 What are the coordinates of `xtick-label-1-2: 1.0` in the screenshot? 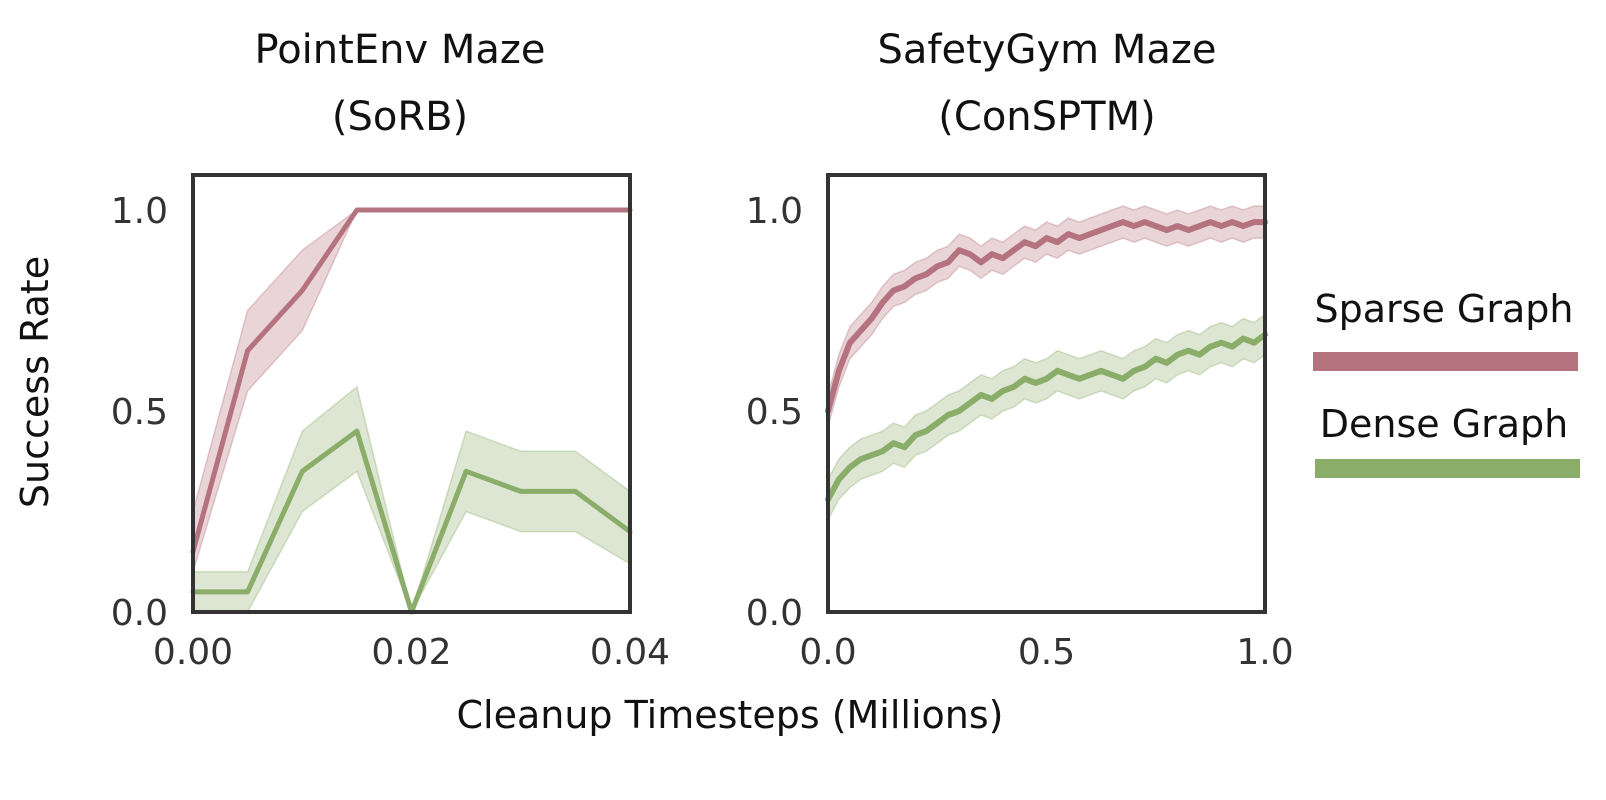 It's located at (1264, 652).